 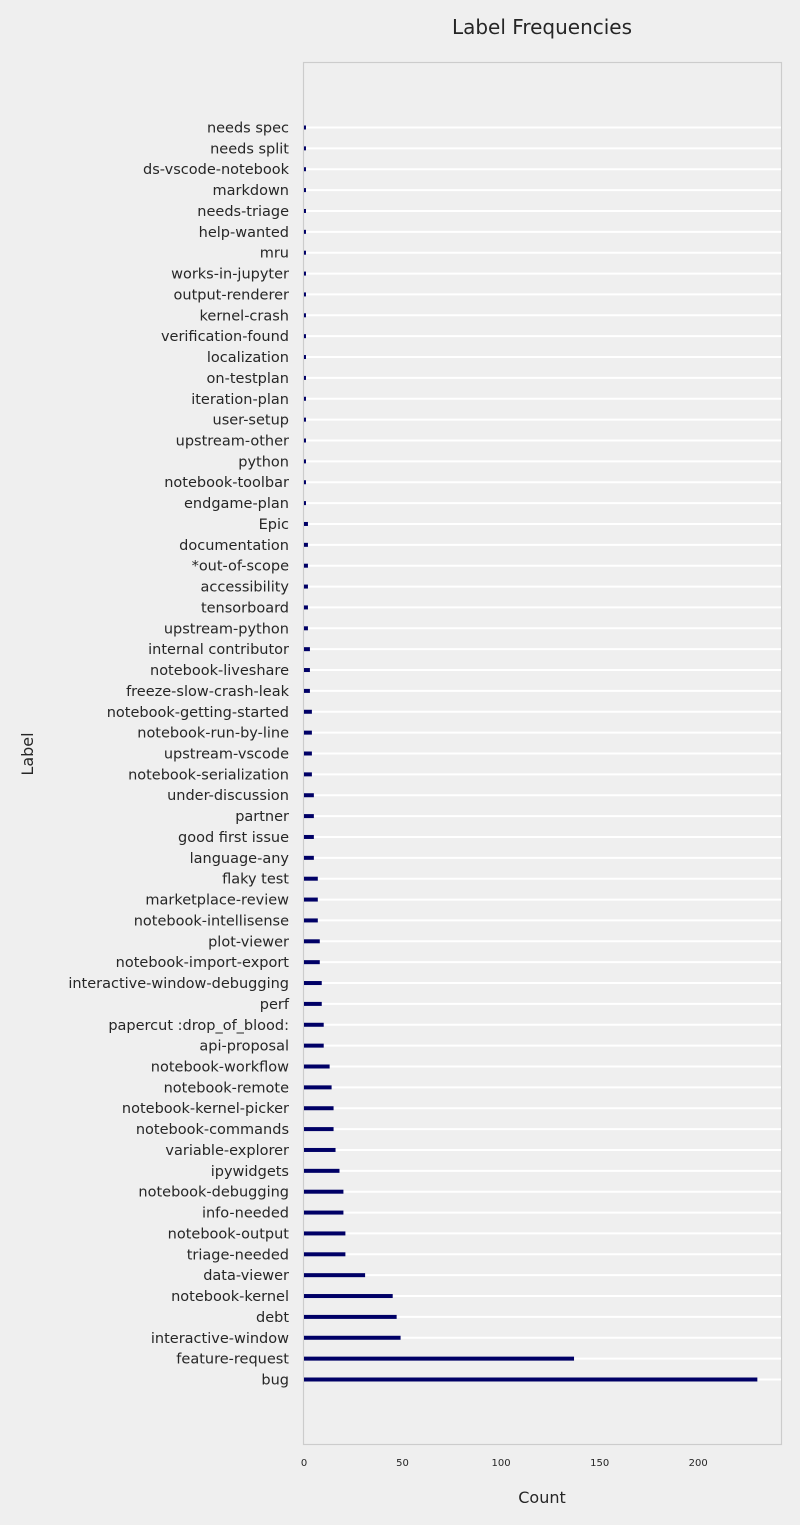 I want to click on category-label: markdown, so click(x=251, y=191).